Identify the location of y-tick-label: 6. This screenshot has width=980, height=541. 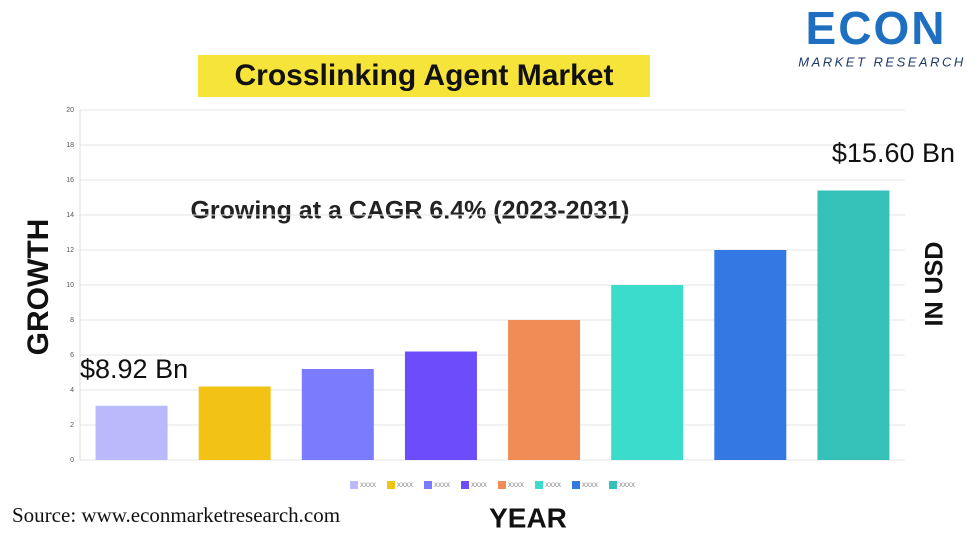
(72, 355).